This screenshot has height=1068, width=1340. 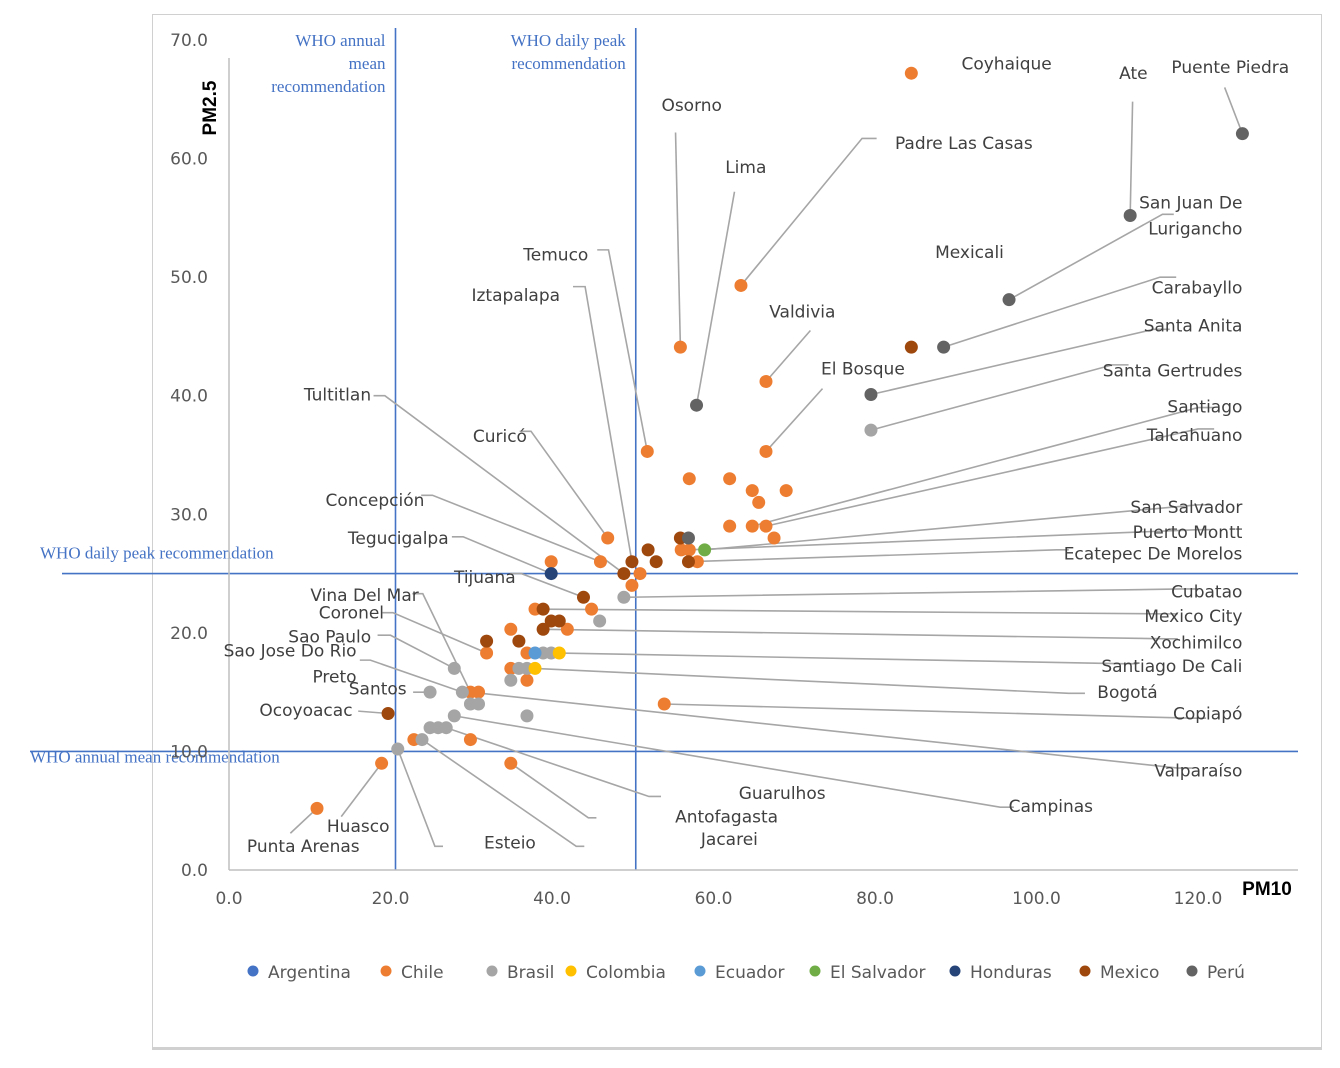 What do you see at coordinates (446, 728) in the screenshot?
I see `point-guarulhos` at bounding box center [446, 728].